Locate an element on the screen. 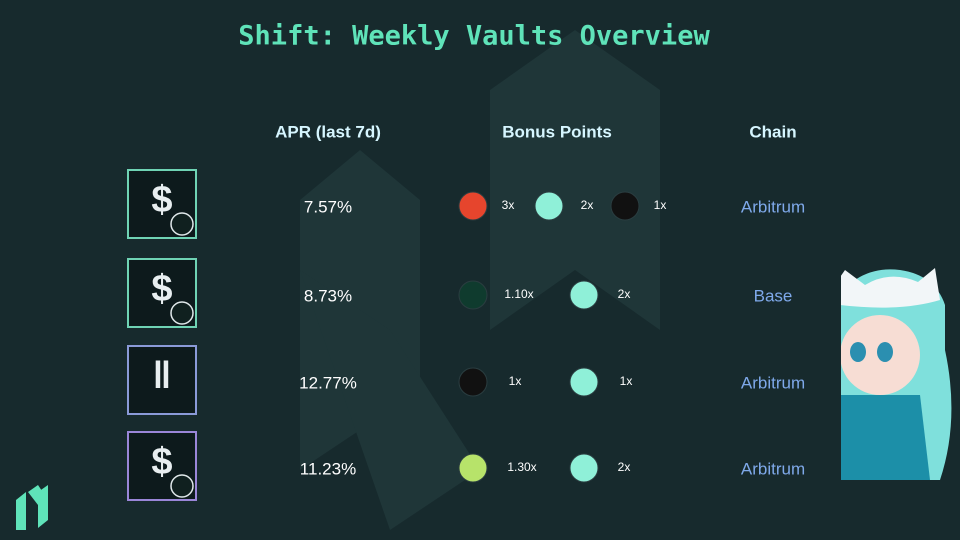 The image size is (960, 540). vault-icon-frame is located at coordinates (162, 380).